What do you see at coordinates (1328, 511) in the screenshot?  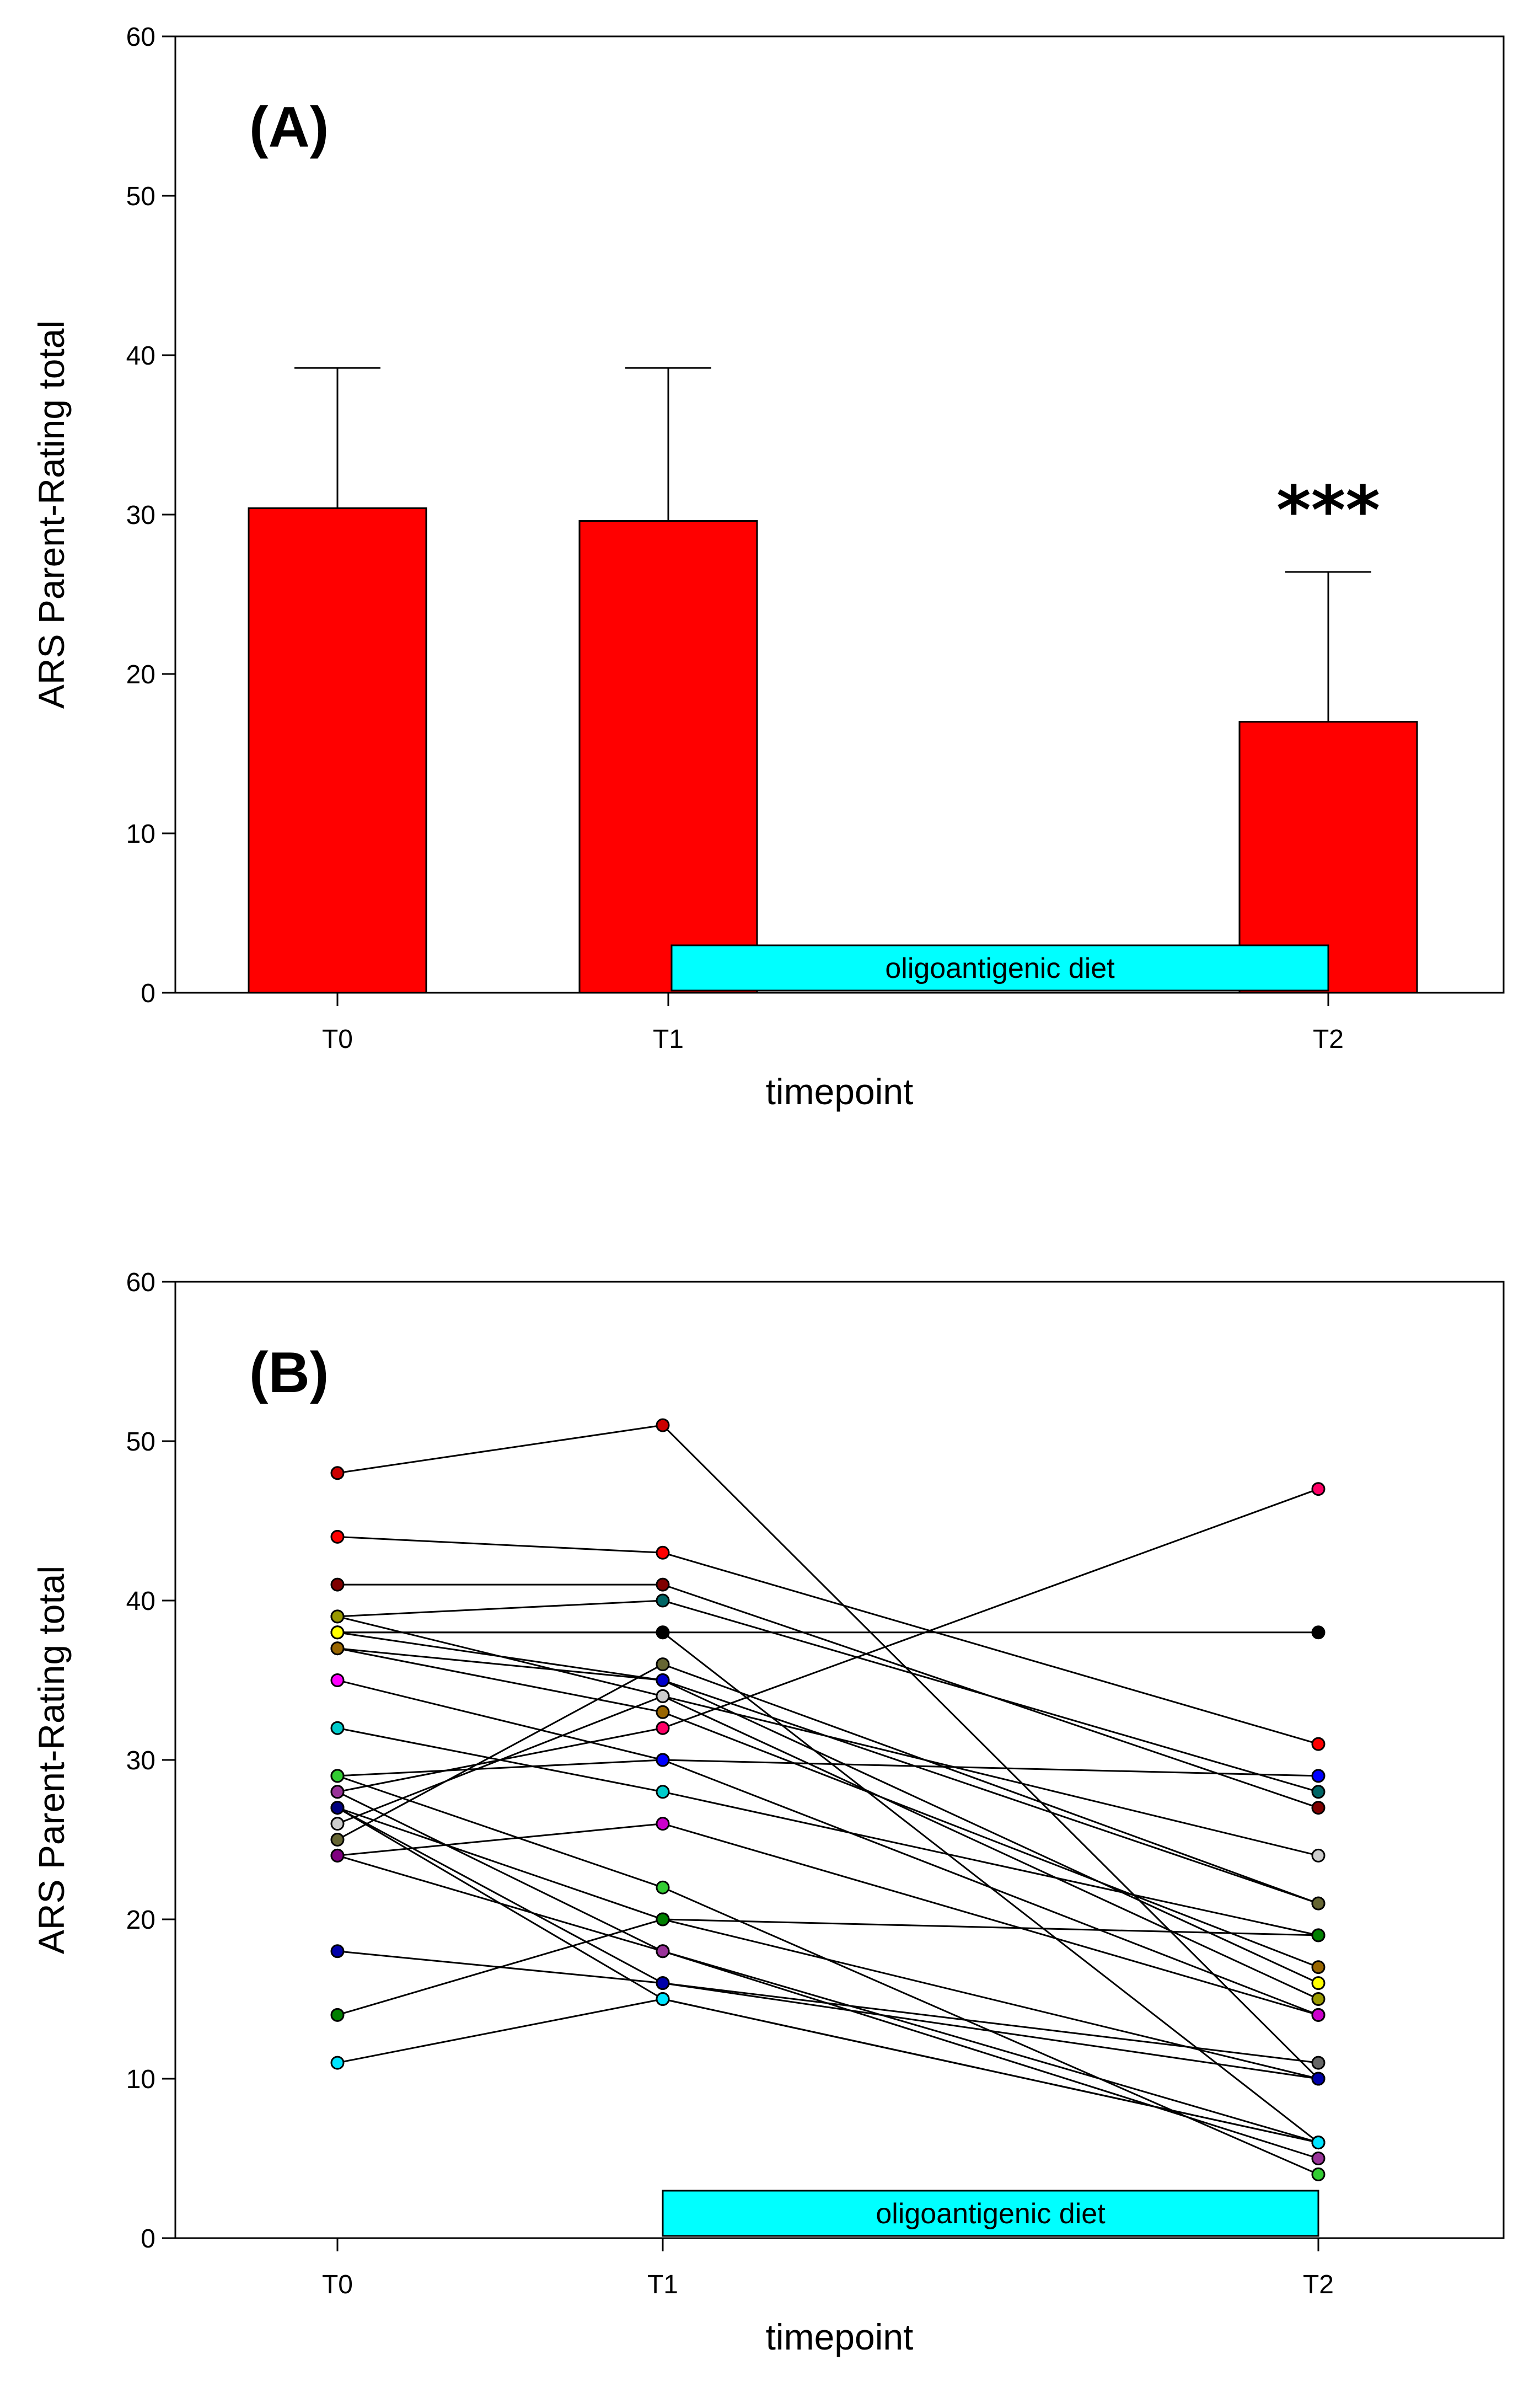 I see `significance-stars: ***` at bounding box center [1328, 511].